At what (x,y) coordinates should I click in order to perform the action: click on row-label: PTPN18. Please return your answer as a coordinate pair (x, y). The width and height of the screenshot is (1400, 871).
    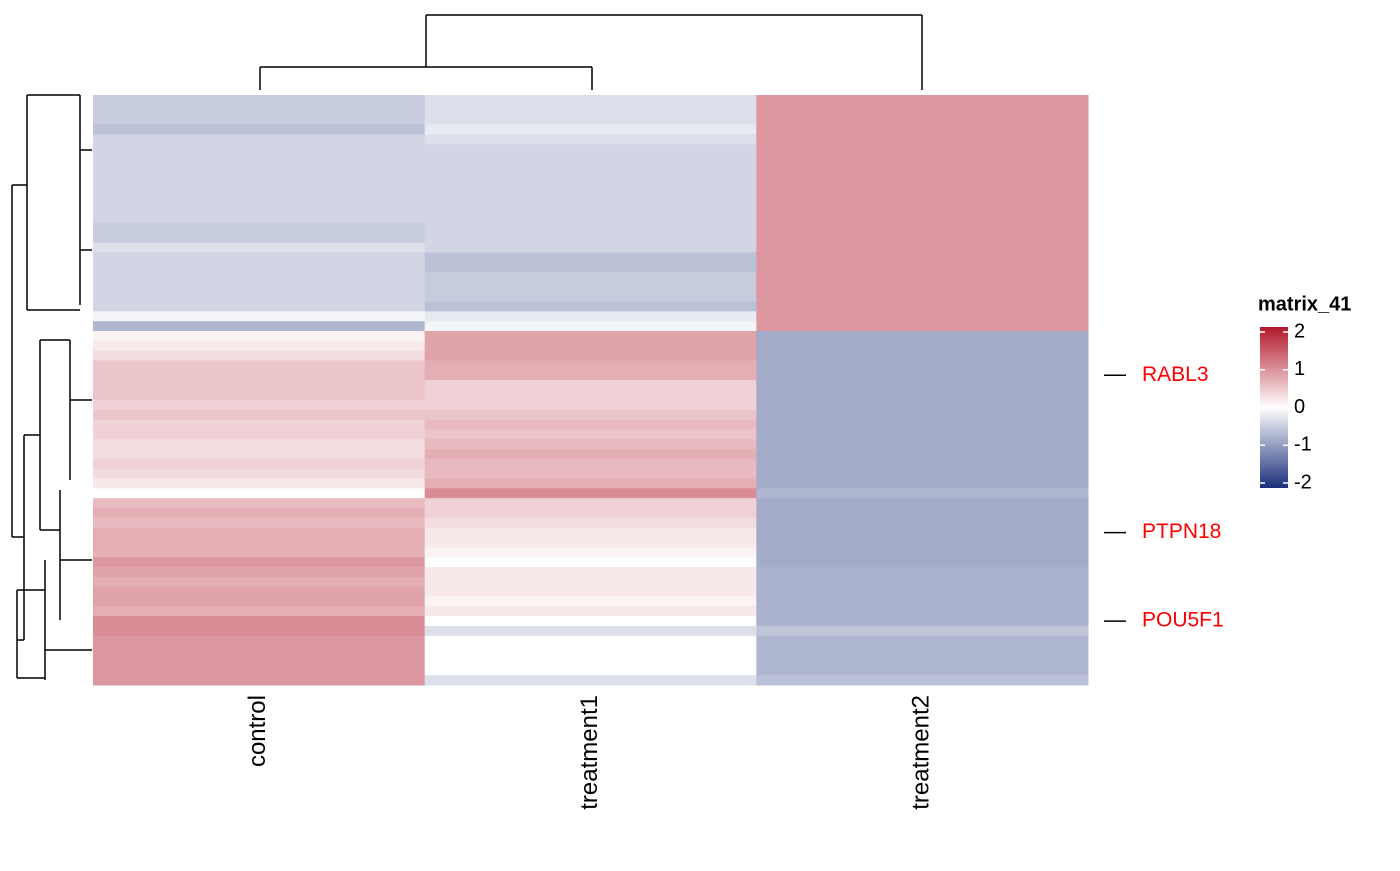
    Looking at the image, I should click on (1181, 531).